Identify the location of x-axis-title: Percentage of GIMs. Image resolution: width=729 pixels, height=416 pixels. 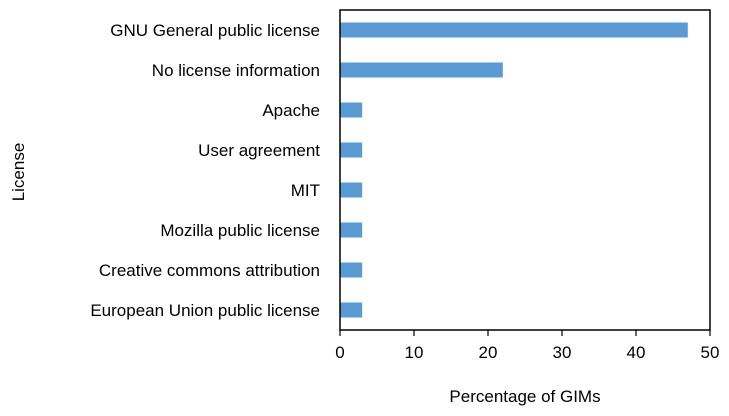
(524, 396).